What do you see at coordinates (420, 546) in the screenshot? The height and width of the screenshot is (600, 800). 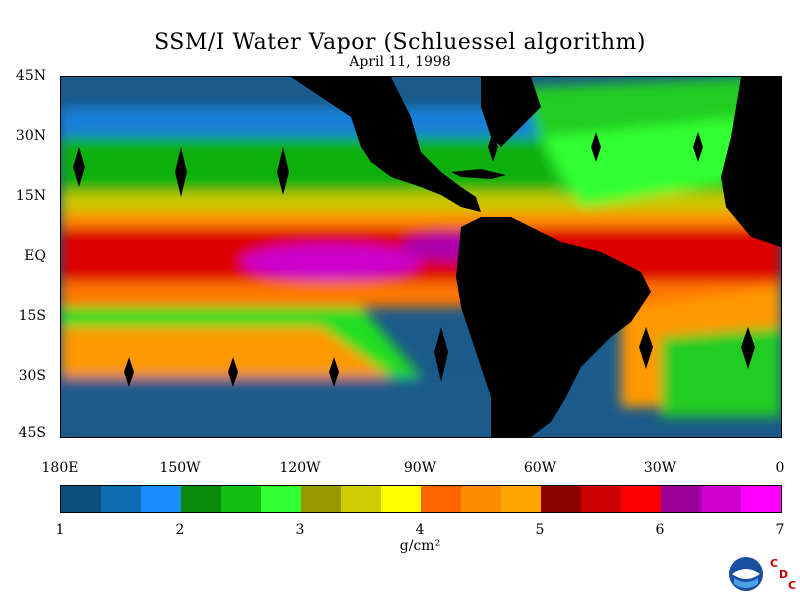 I see `units-label: g/cm²` at bounding box center [420, 546].